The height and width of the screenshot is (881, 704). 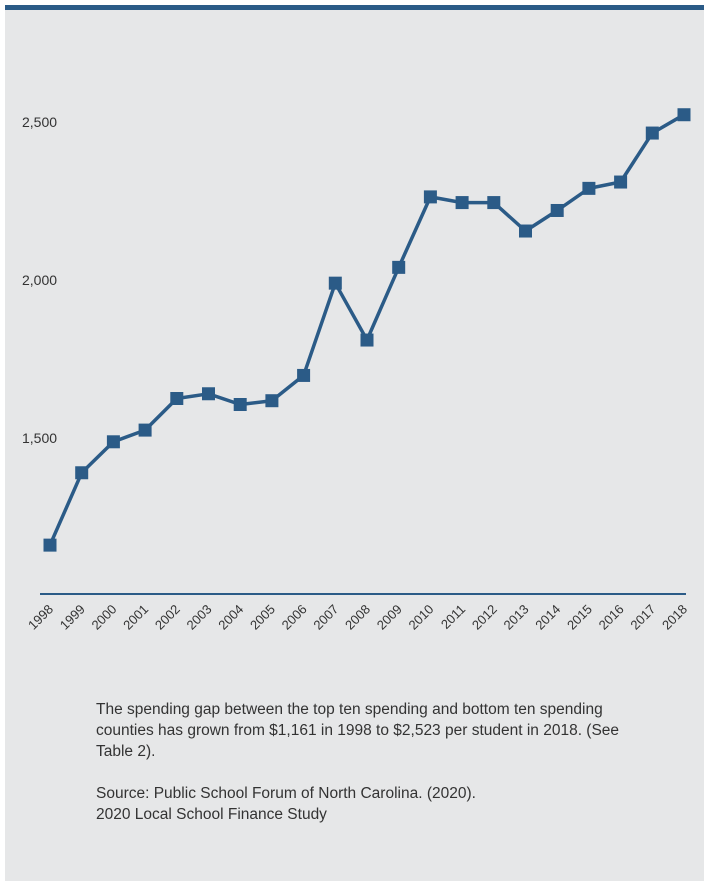 What do you see at coordinates (484, 617) in the screenshot?
I see `x-tick-label: 2012` at bounding box center [484, 617].